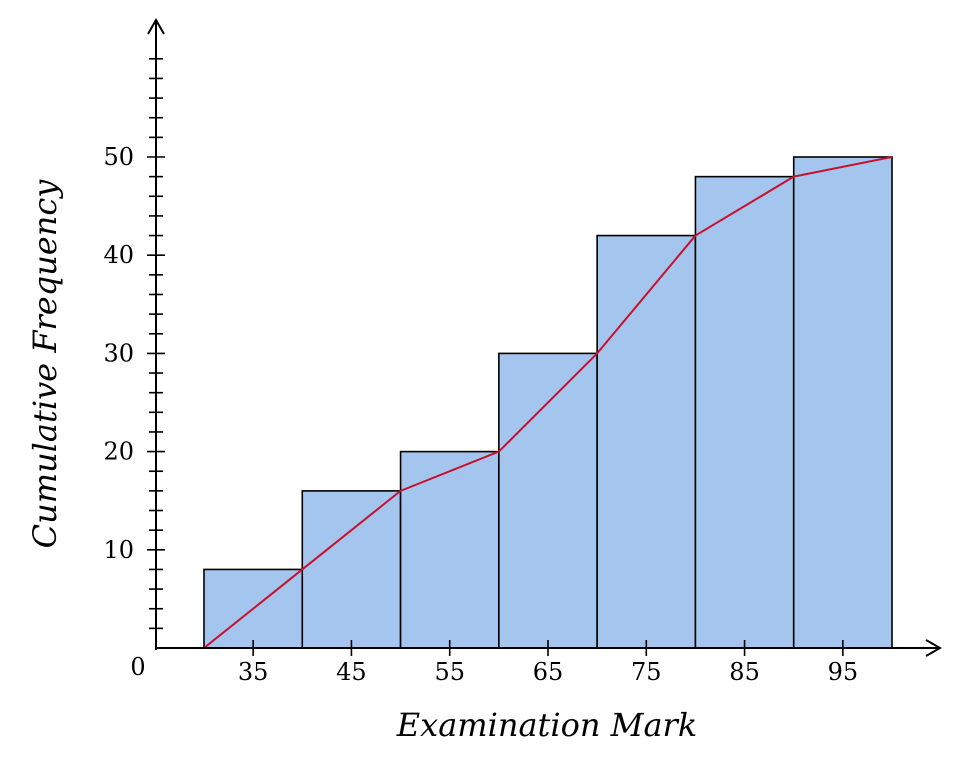  Describe the element at coordinates (351, 672) in the screenshot. I see `x-tick-label: 45` at that location.